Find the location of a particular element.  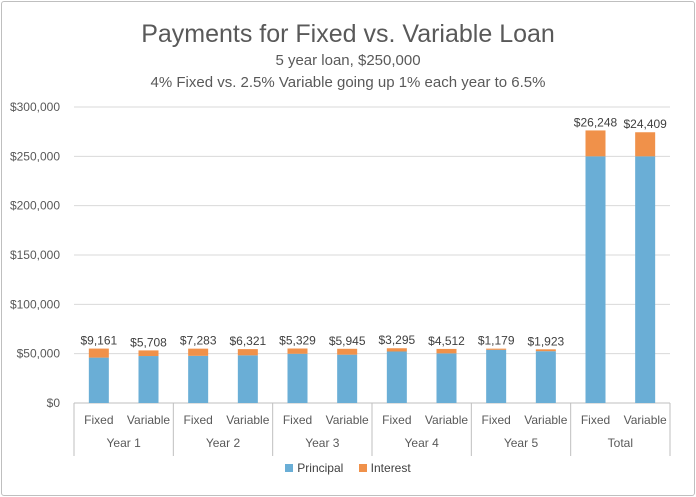

data-label: $6,321 is located at coordinates (247, 341).